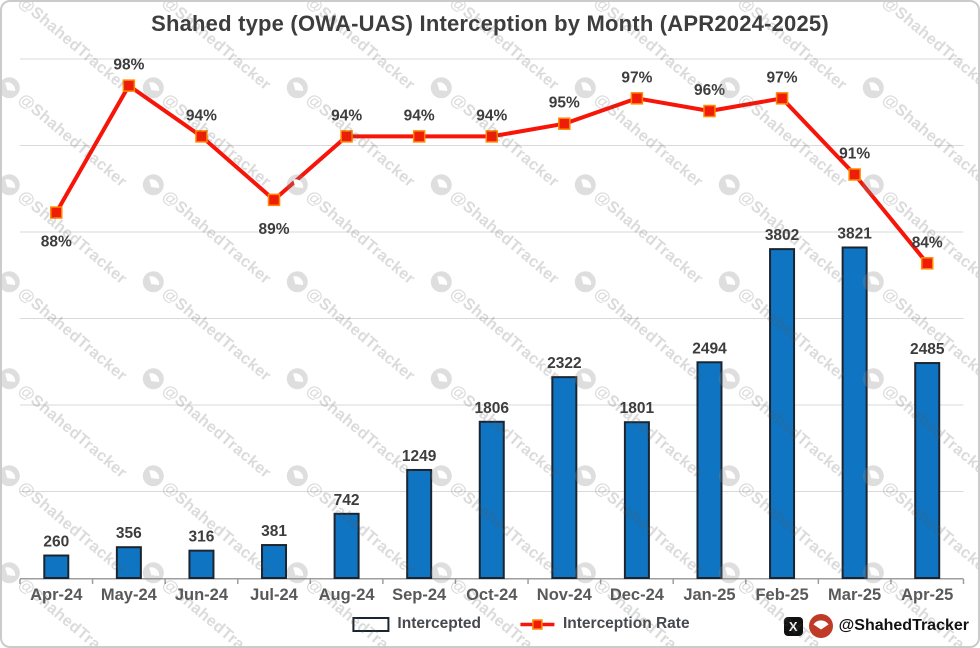 The height and width of the screenshot is (648, 980). Describe the element at coordinates (637, 595) in the screenshot. I see `x-axis-label-Dec-24: Dec-24` at that location.